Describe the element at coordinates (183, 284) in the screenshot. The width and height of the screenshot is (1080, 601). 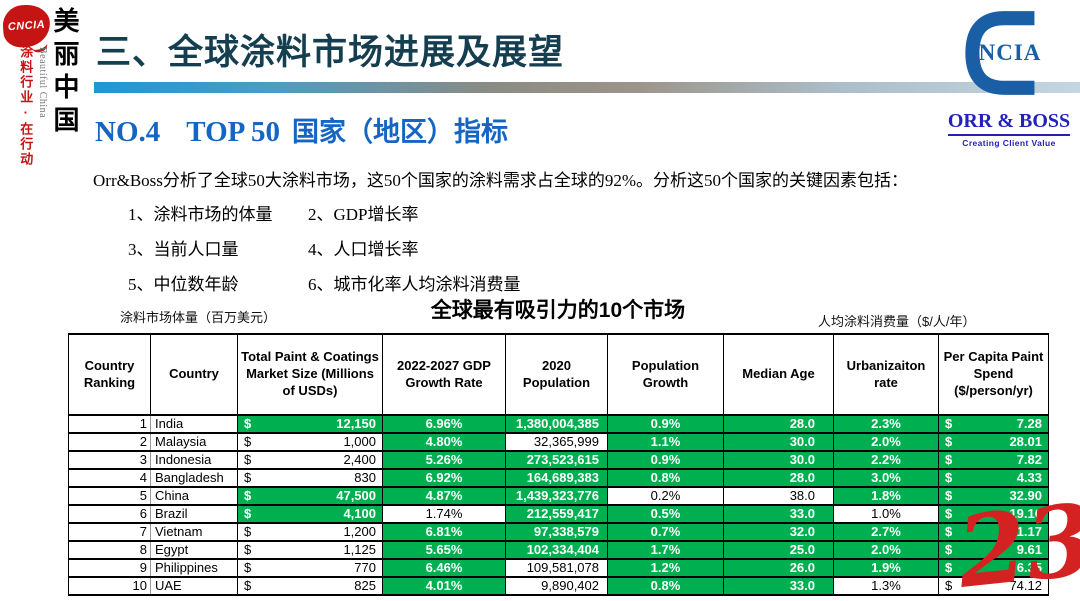
I see `factor-item: 5、中位数年龄` at that location.